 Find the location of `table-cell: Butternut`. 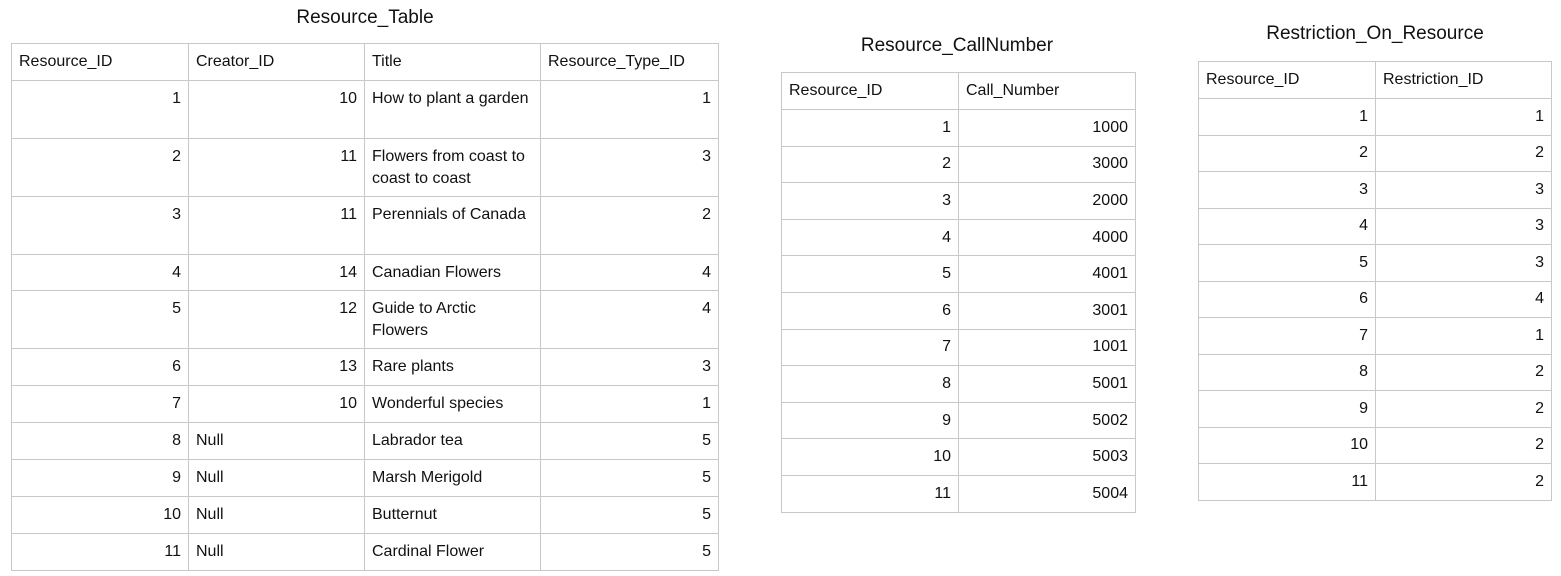

table-cell: Butternut is located at coordinates (452, 515).